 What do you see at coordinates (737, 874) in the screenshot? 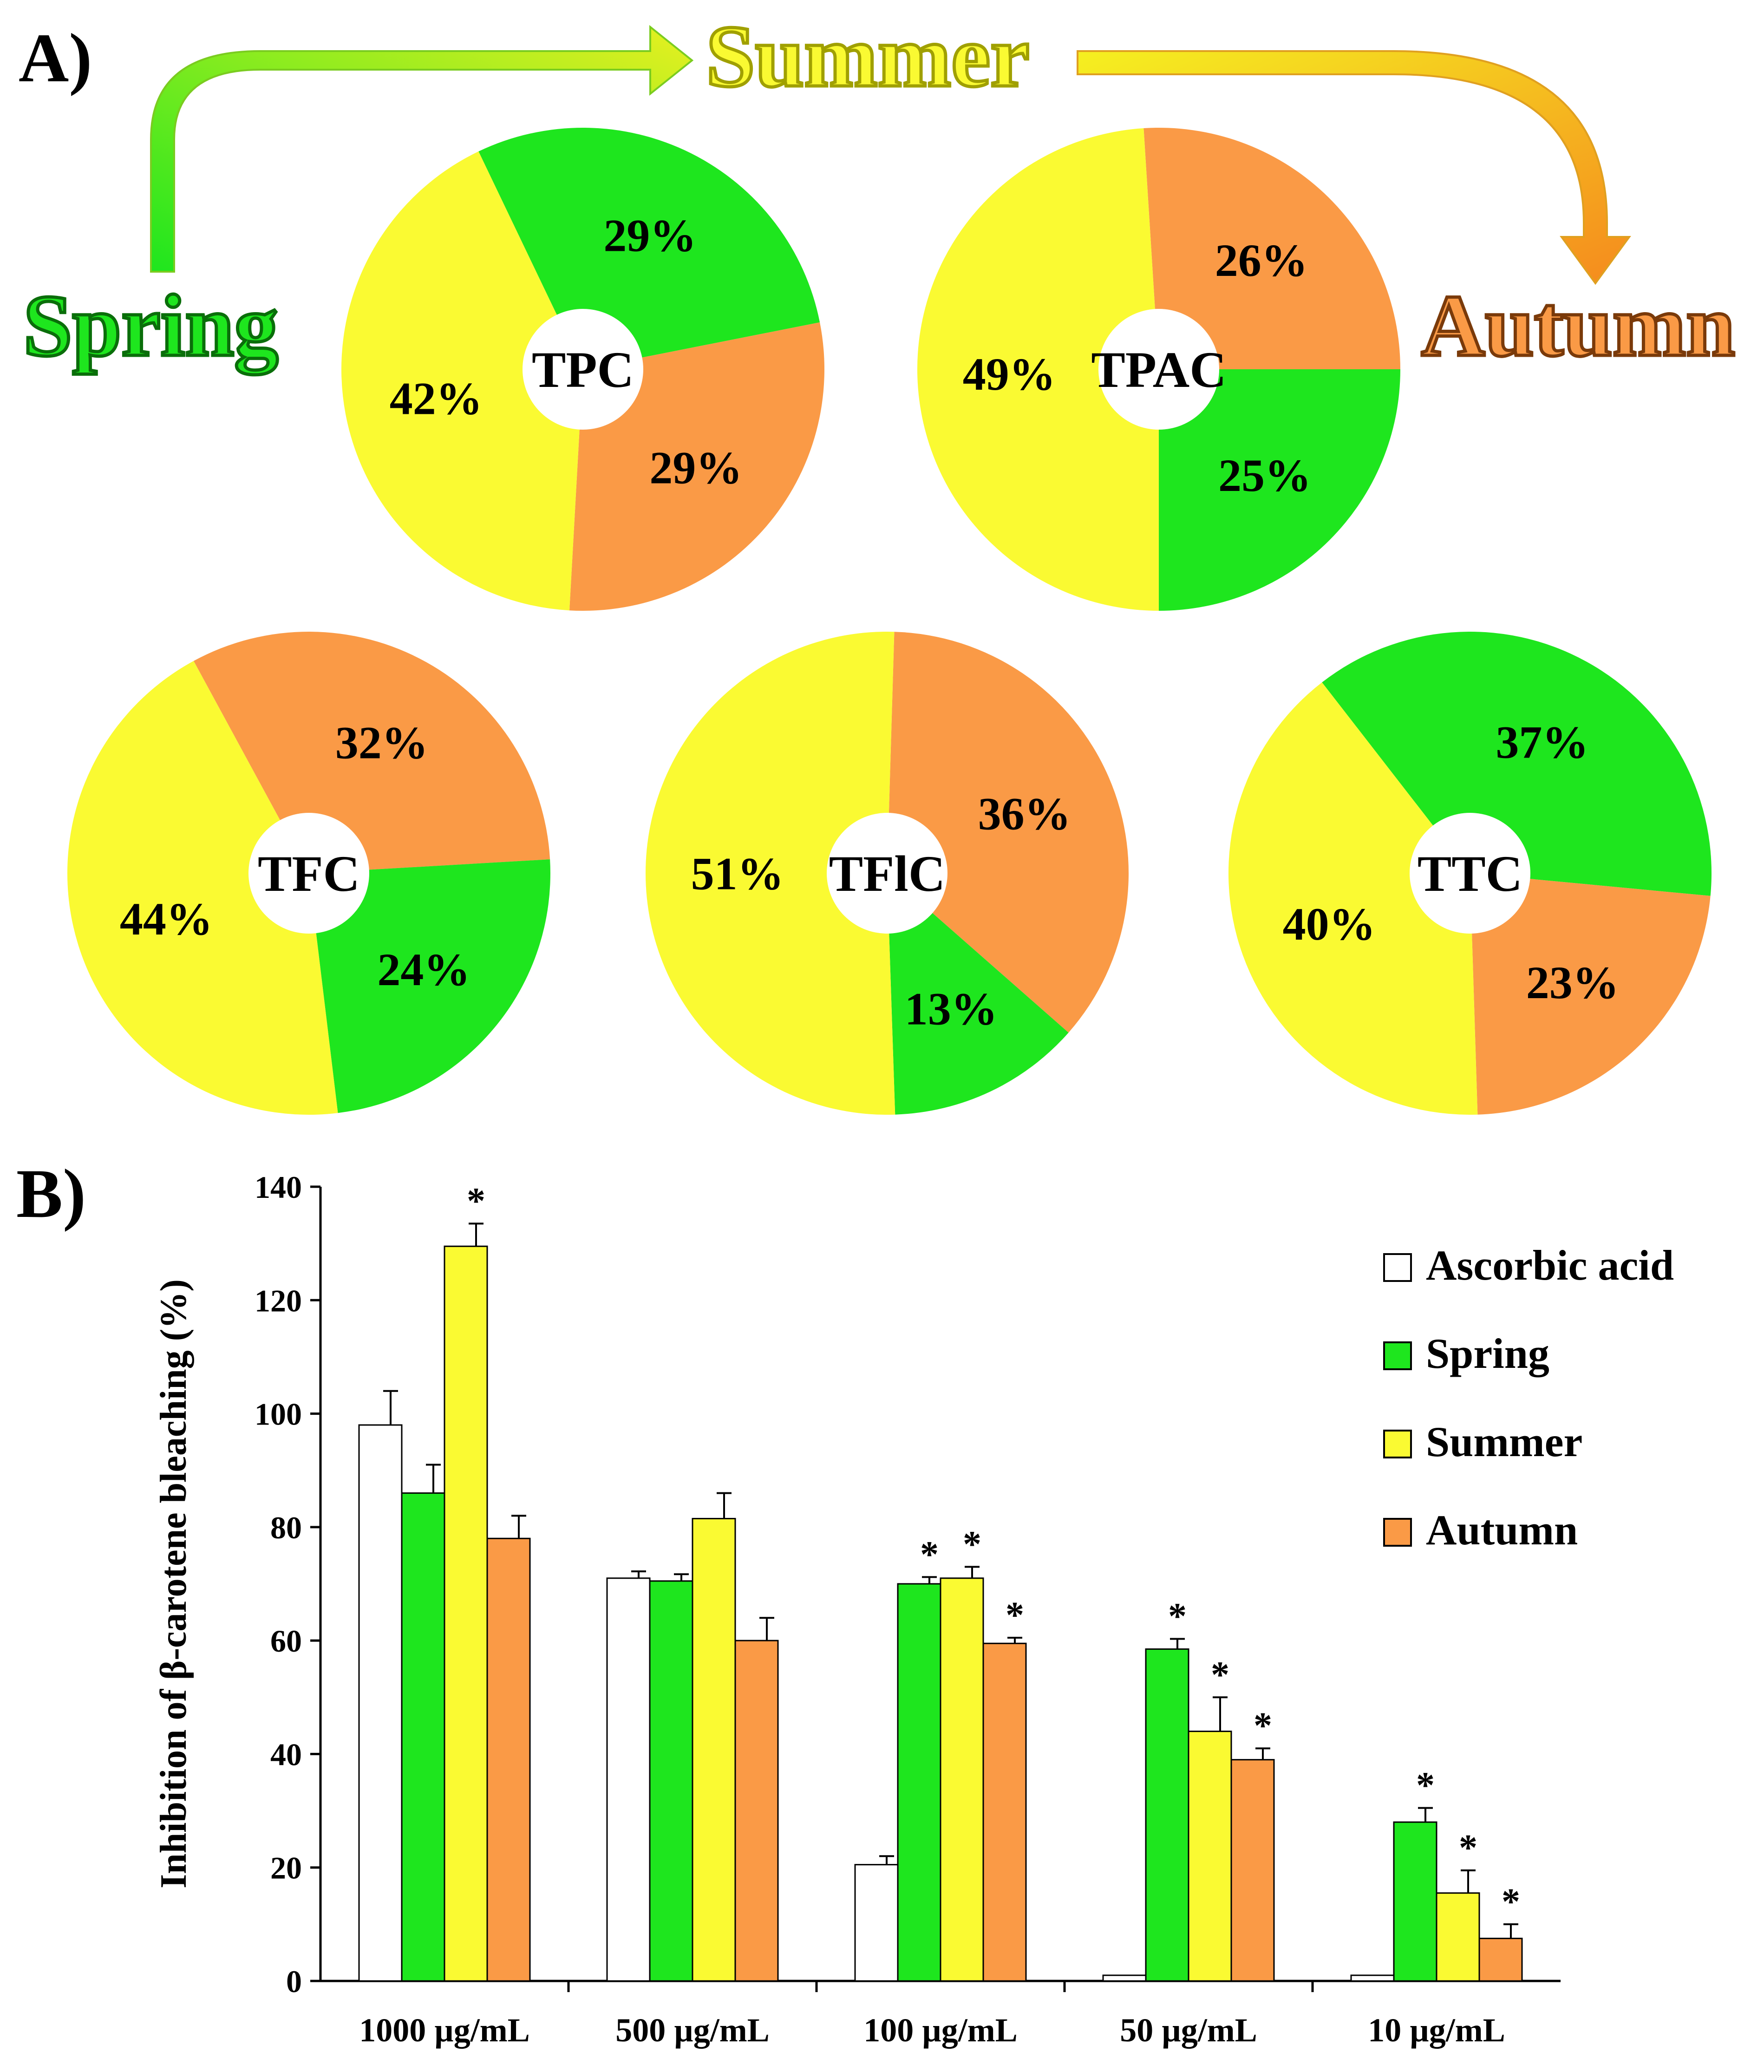
I see `pie-slice-label: 51%` at bounding box center [737, 874].